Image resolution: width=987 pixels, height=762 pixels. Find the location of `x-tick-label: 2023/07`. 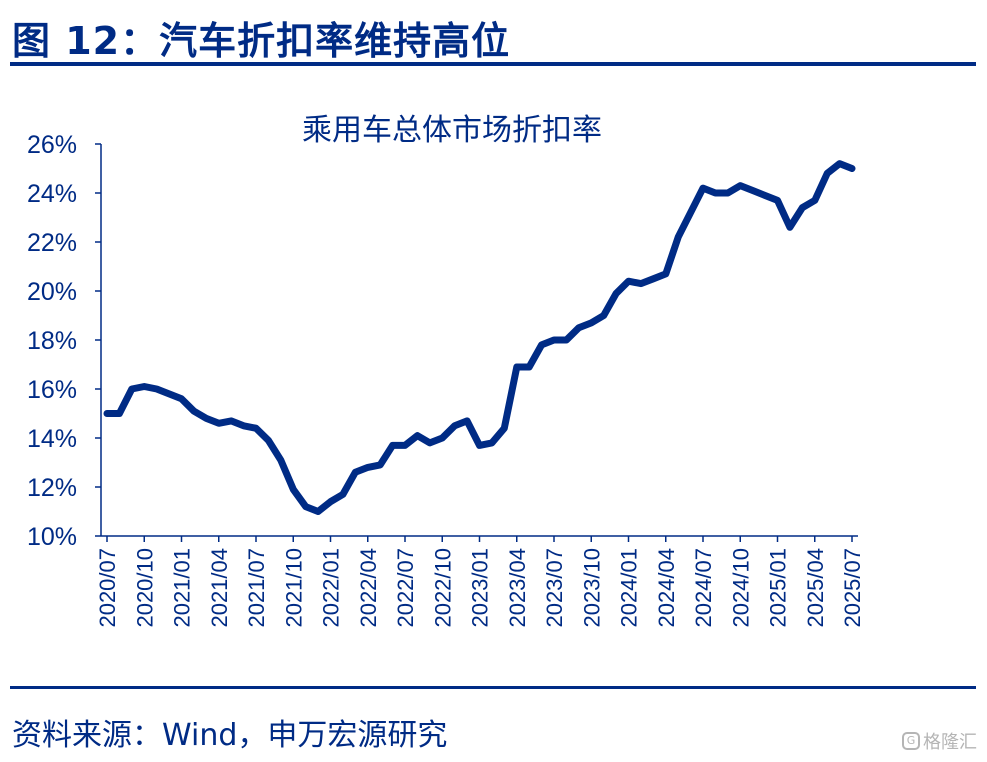

x-tick-label: 2023/07 is located at coordinates (554, 588).